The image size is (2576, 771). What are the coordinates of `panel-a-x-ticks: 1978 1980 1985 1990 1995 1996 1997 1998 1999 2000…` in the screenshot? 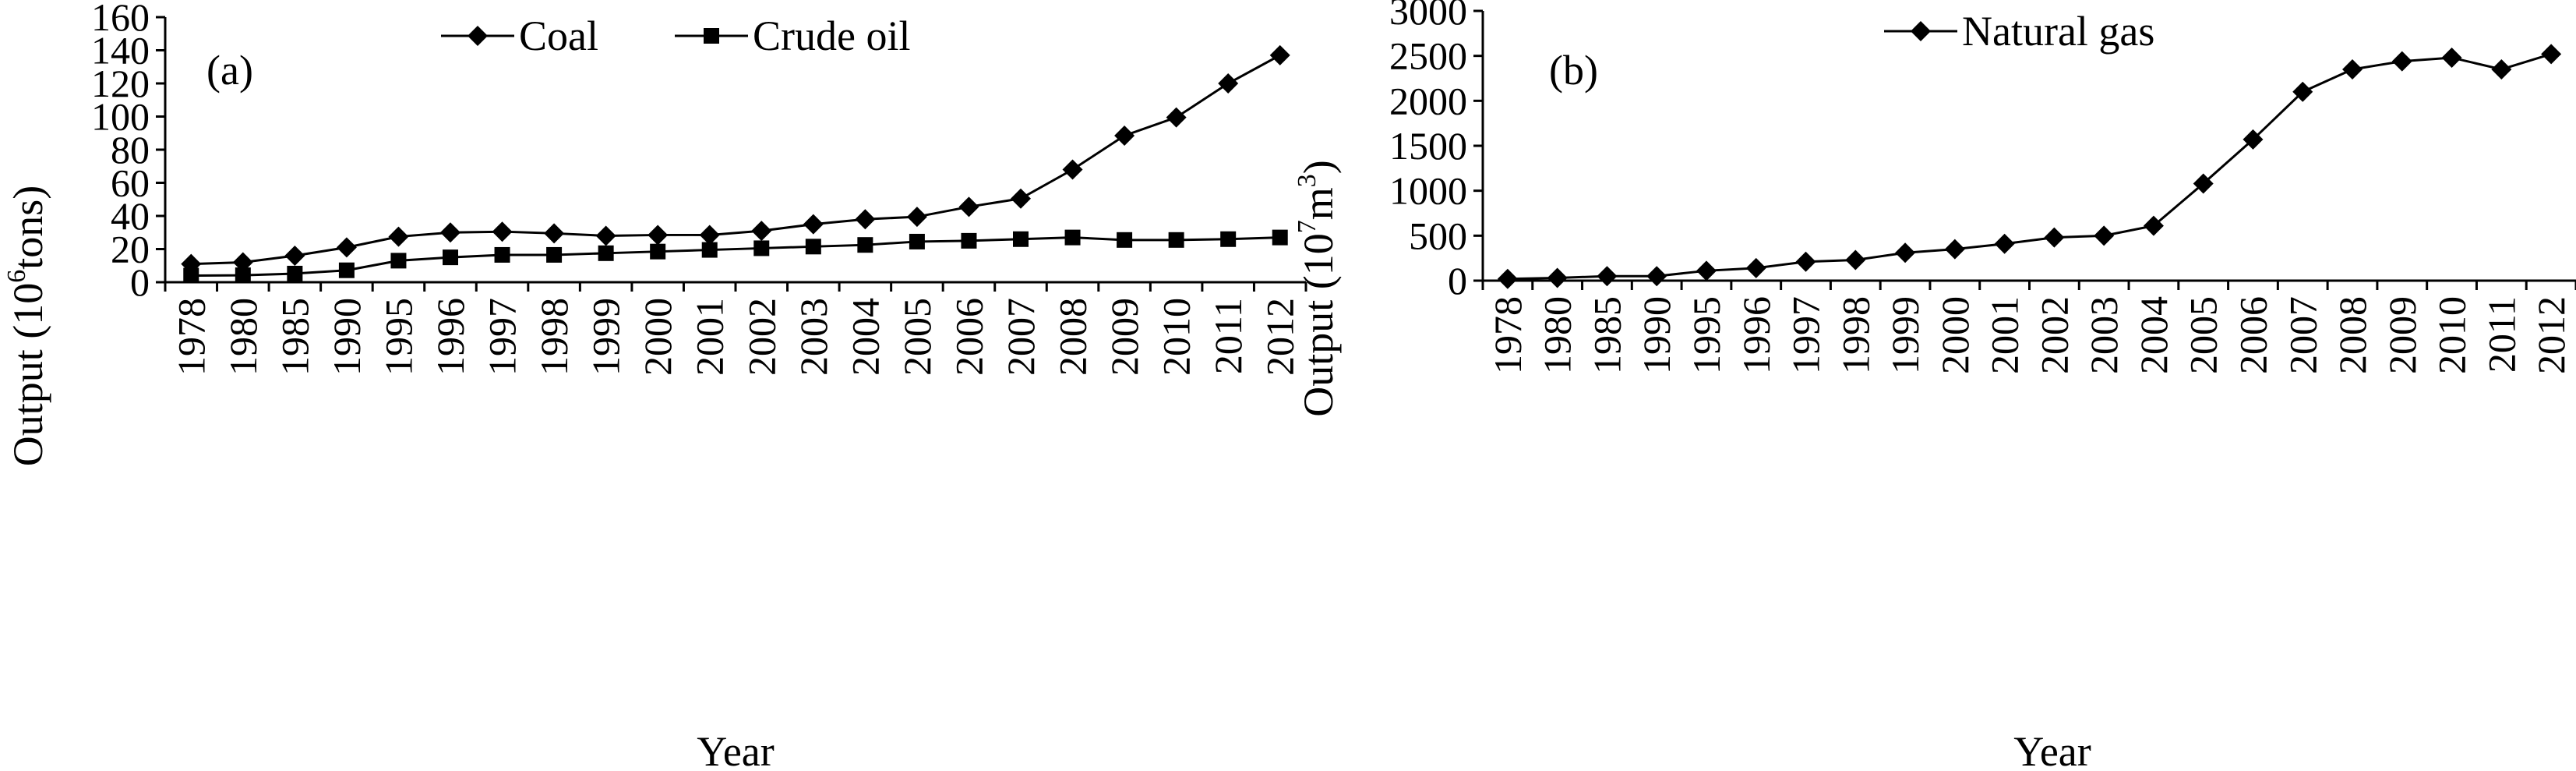 It's located at (735, 329).